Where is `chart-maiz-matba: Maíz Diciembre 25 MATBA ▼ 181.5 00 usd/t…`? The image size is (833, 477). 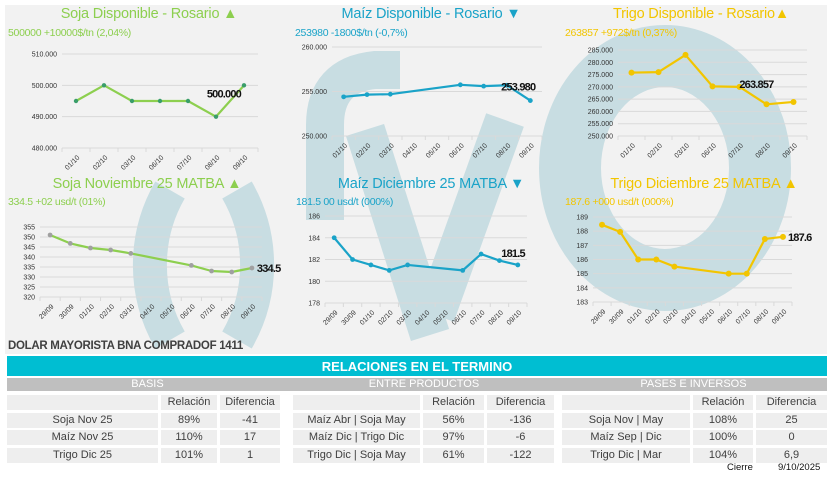 chart-maiz-matba: Maíz Diciembre 25 MATBA ▼ 181.5 00 usd/t… is located at coordinates (420, 254).